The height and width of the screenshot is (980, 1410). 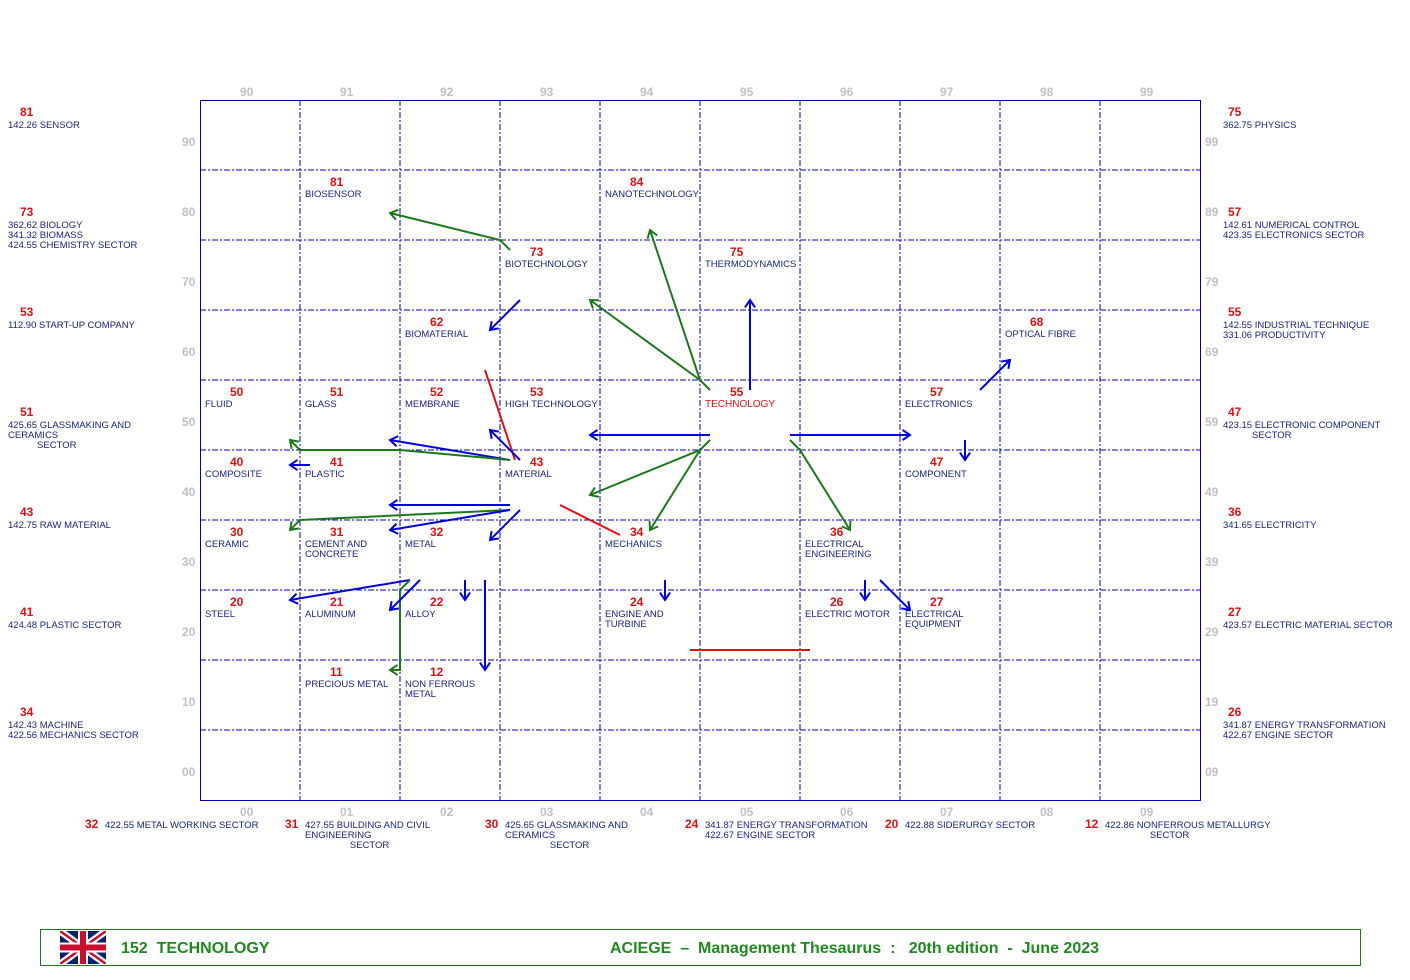 What do you see at coordinates (189, 212) in the screenshot?
I see `left-tick: 80` at bounding box center [189, 212].